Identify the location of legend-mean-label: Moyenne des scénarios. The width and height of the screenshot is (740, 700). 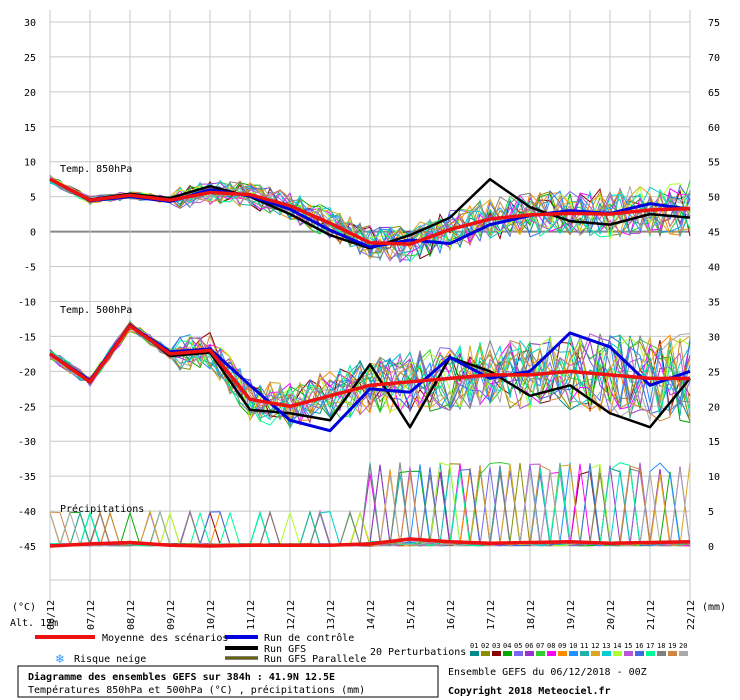
(165, 638).